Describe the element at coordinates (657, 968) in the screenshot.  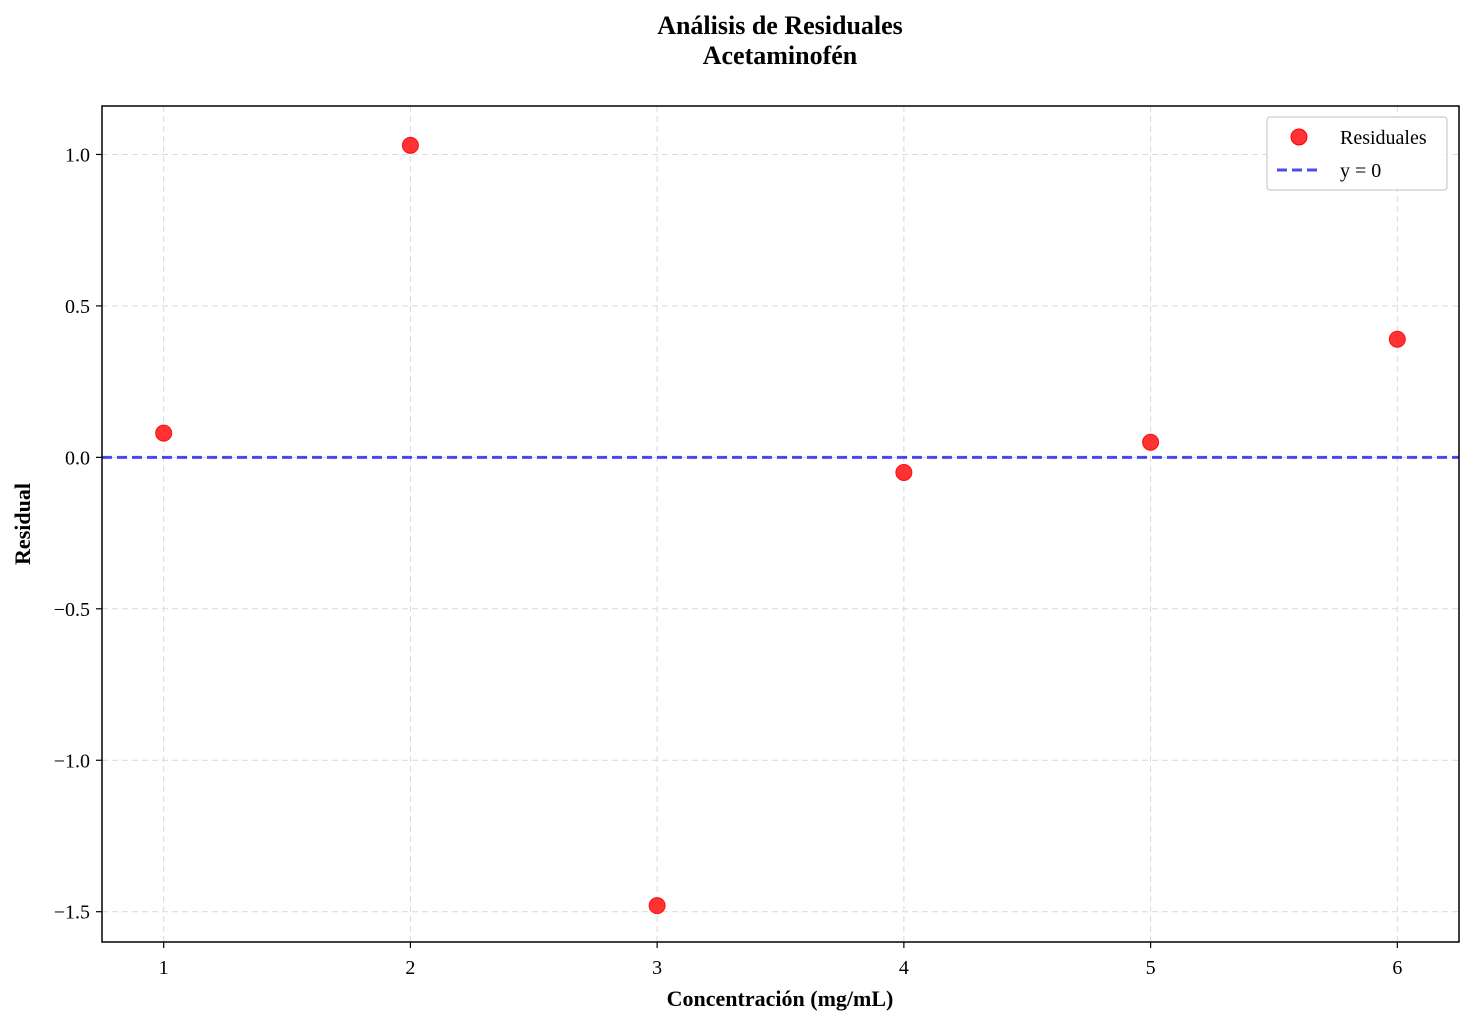
I see `x-tick-label: 3` at that location.